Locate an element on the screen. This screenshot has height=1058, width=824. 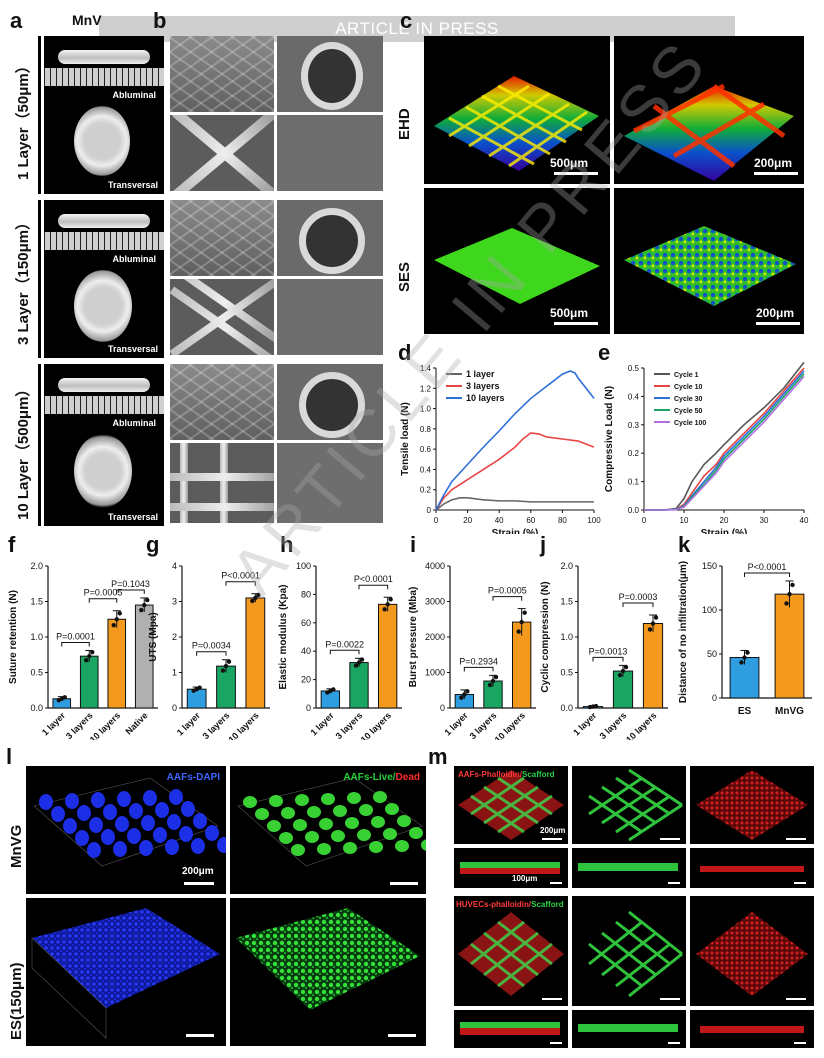
render-bounding-box is located at coordinates (126, 822).